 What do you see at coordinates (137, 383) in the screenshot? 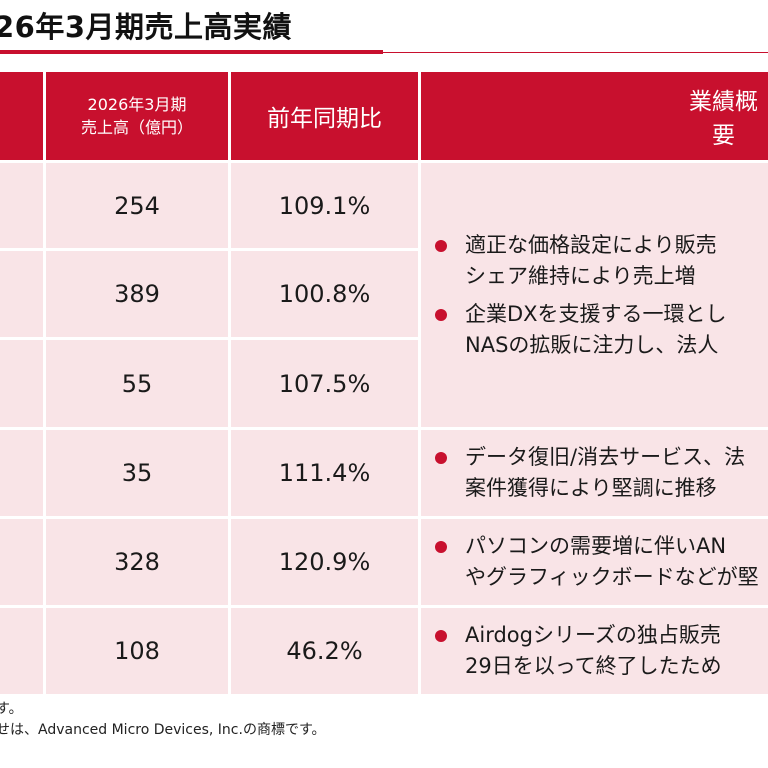
I see `table-cell-sales: 55` at bounding box center [137, 383].